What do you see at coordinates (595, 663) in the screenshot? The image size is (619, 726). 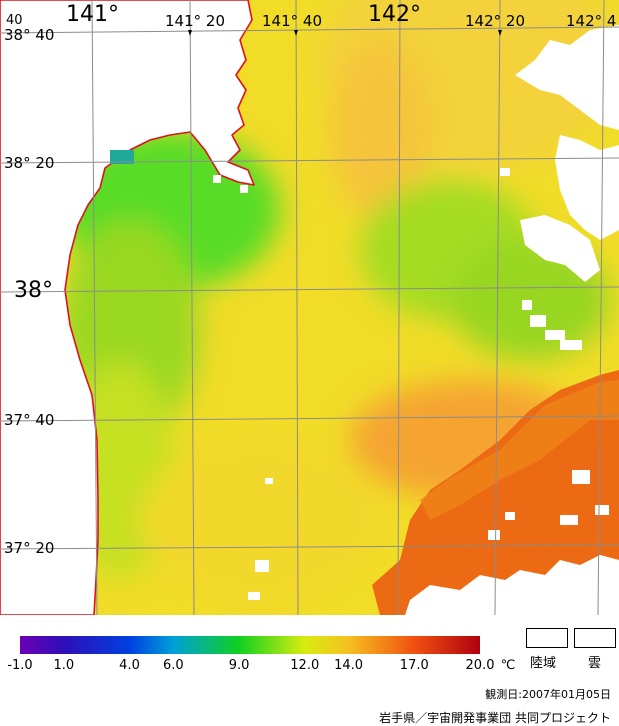 I see `cloud-legend-label: 雲` at bounding box center [595, 663].